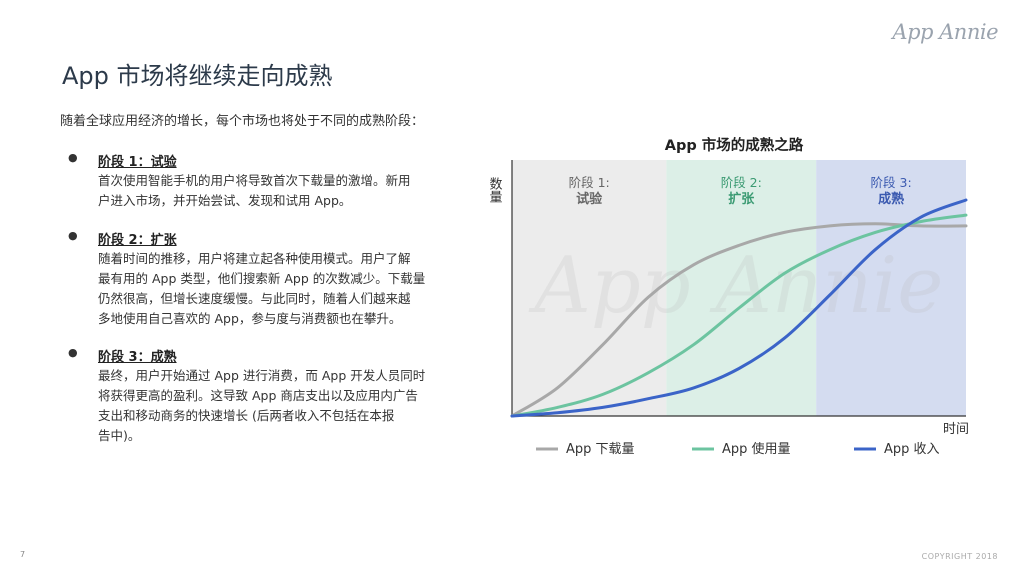 The width and height of the screenshot is (1024, 575). Describe the element at coordinates (250, 318) in the screenshot. I see `stage-2-line-4: 多地使用自己喜欢的 App，参与度与消费额也在攀升。` at that location.